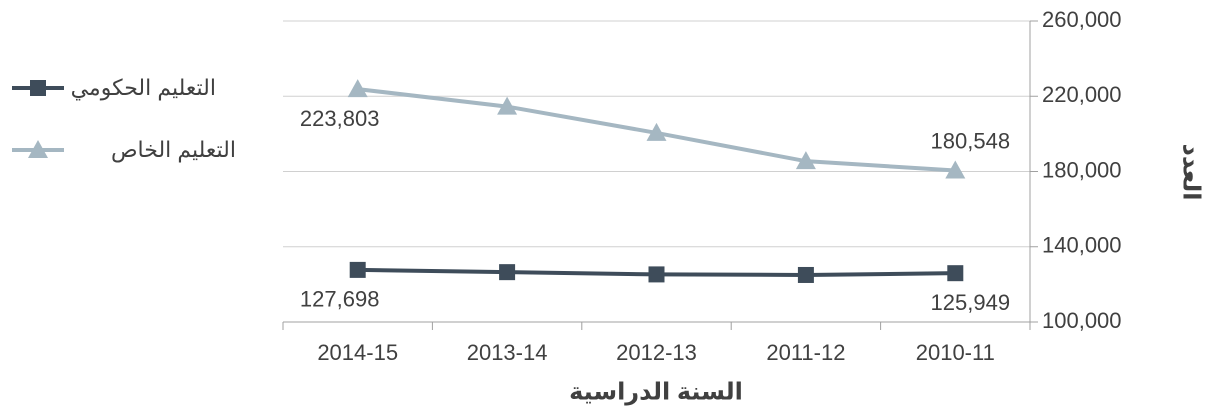  Describe the element at coordinates (1191, 172) in the screenshot. I see `y-axis-title: العدد` at that location.